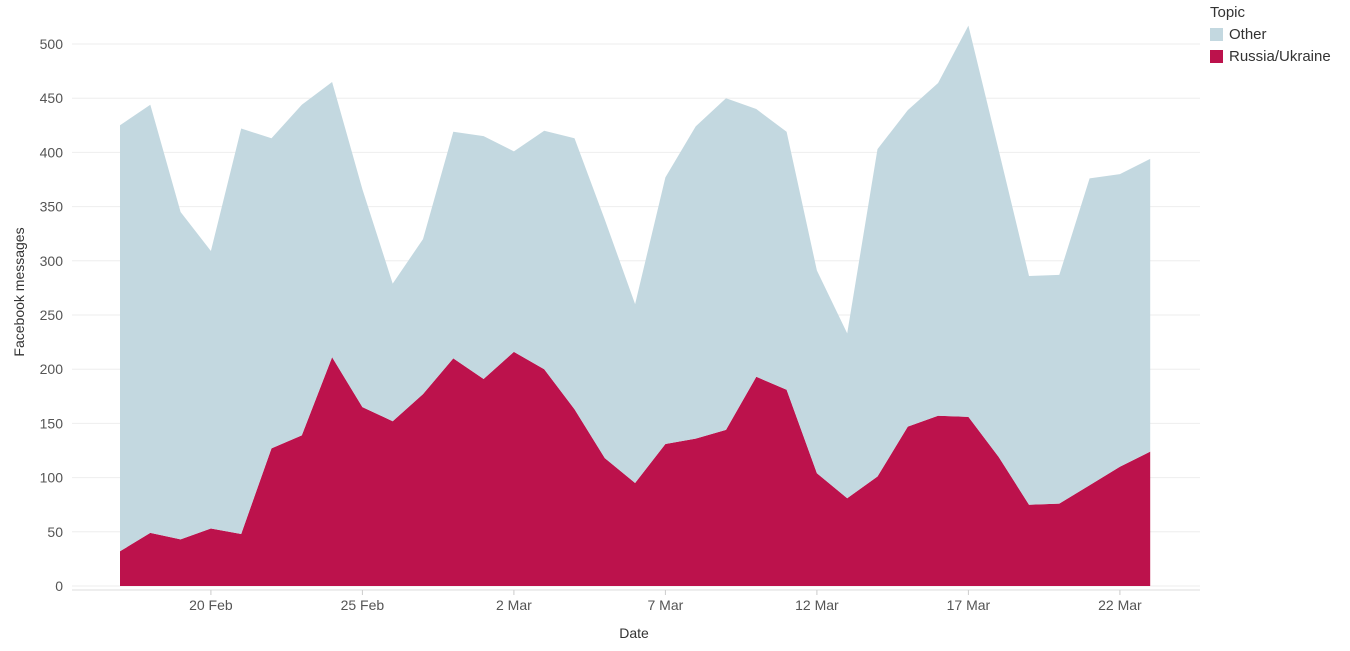 This screenshot has height=651, width=1350. I want to click on y-tick-label: 250, so click(52, 315).